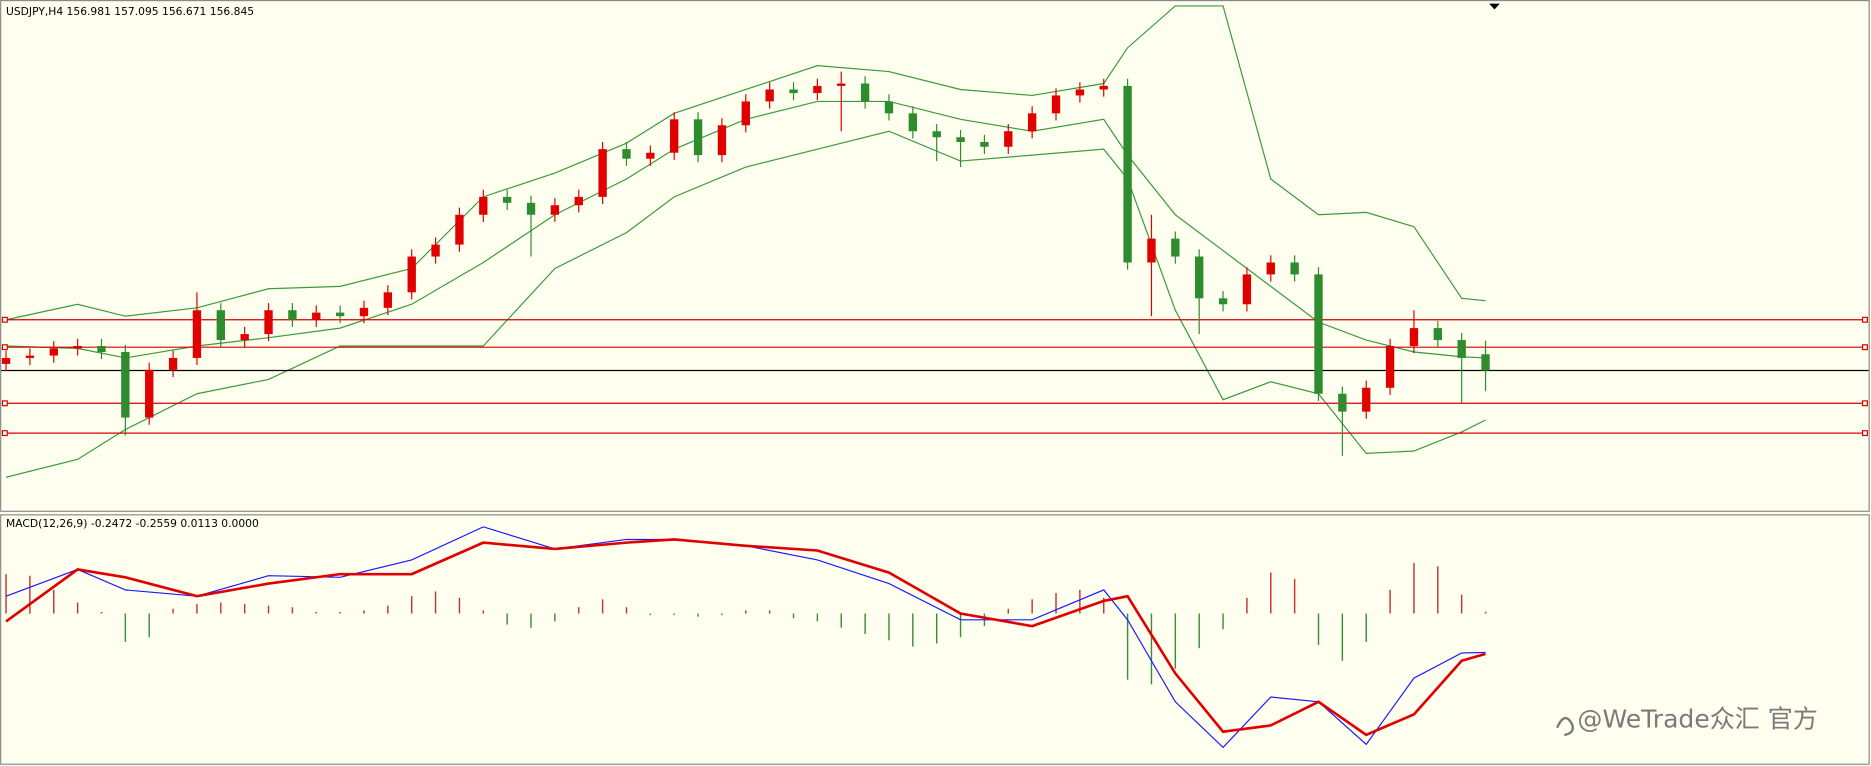 This screenshot has height=766, width=1871. Describe the element at coordinates (1494, 6) in the screenshot. I see `shift-marker` at that location.